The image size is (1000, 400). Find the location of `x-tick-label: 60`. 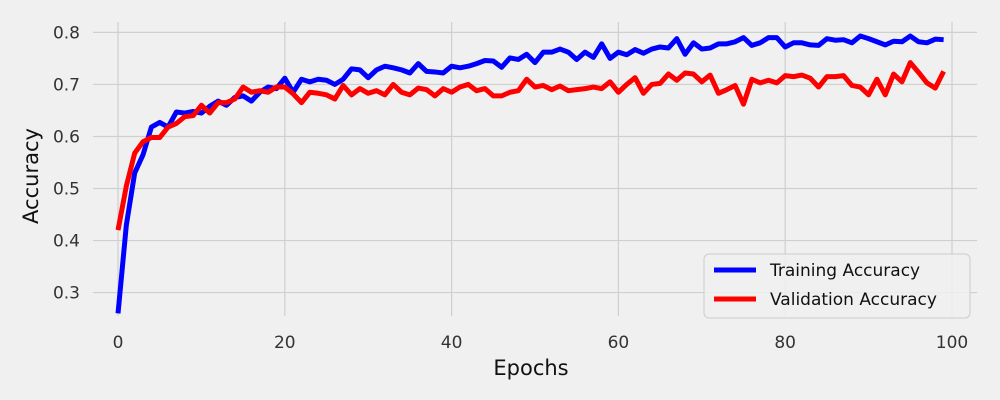

x-tick-label: 60 is located at coordinates (619, 343).